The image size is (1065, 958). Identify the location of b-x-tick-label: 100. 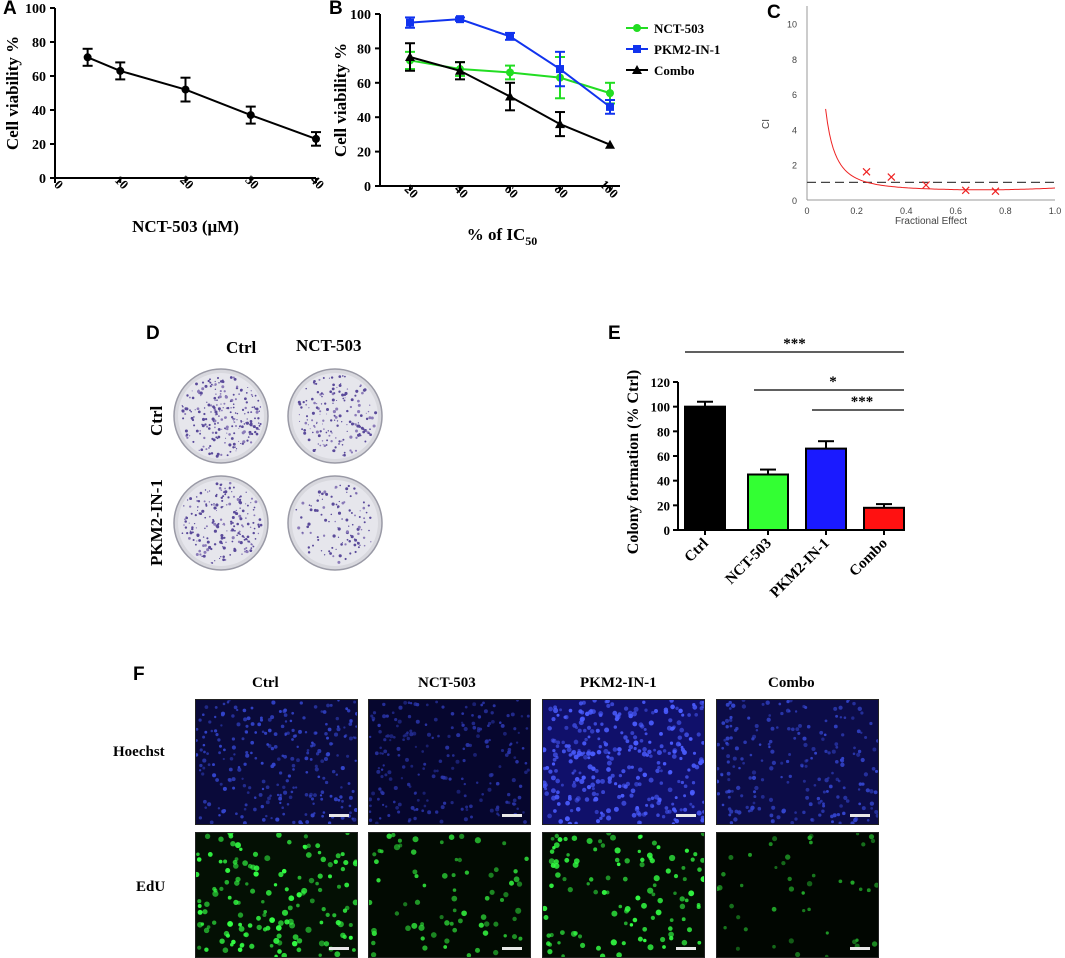
(609, 189).